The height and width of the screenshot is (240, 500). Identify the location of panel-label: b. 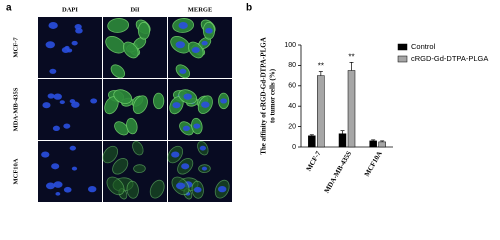
(249, 8).